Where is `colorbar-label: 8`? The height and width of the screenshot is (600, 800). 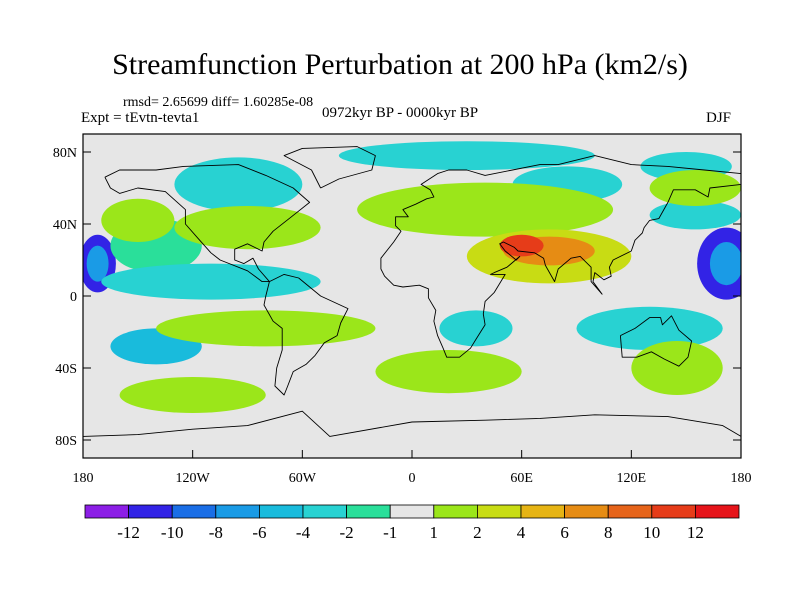
colorbar-label: 8 is located at coordinates (608, 532).